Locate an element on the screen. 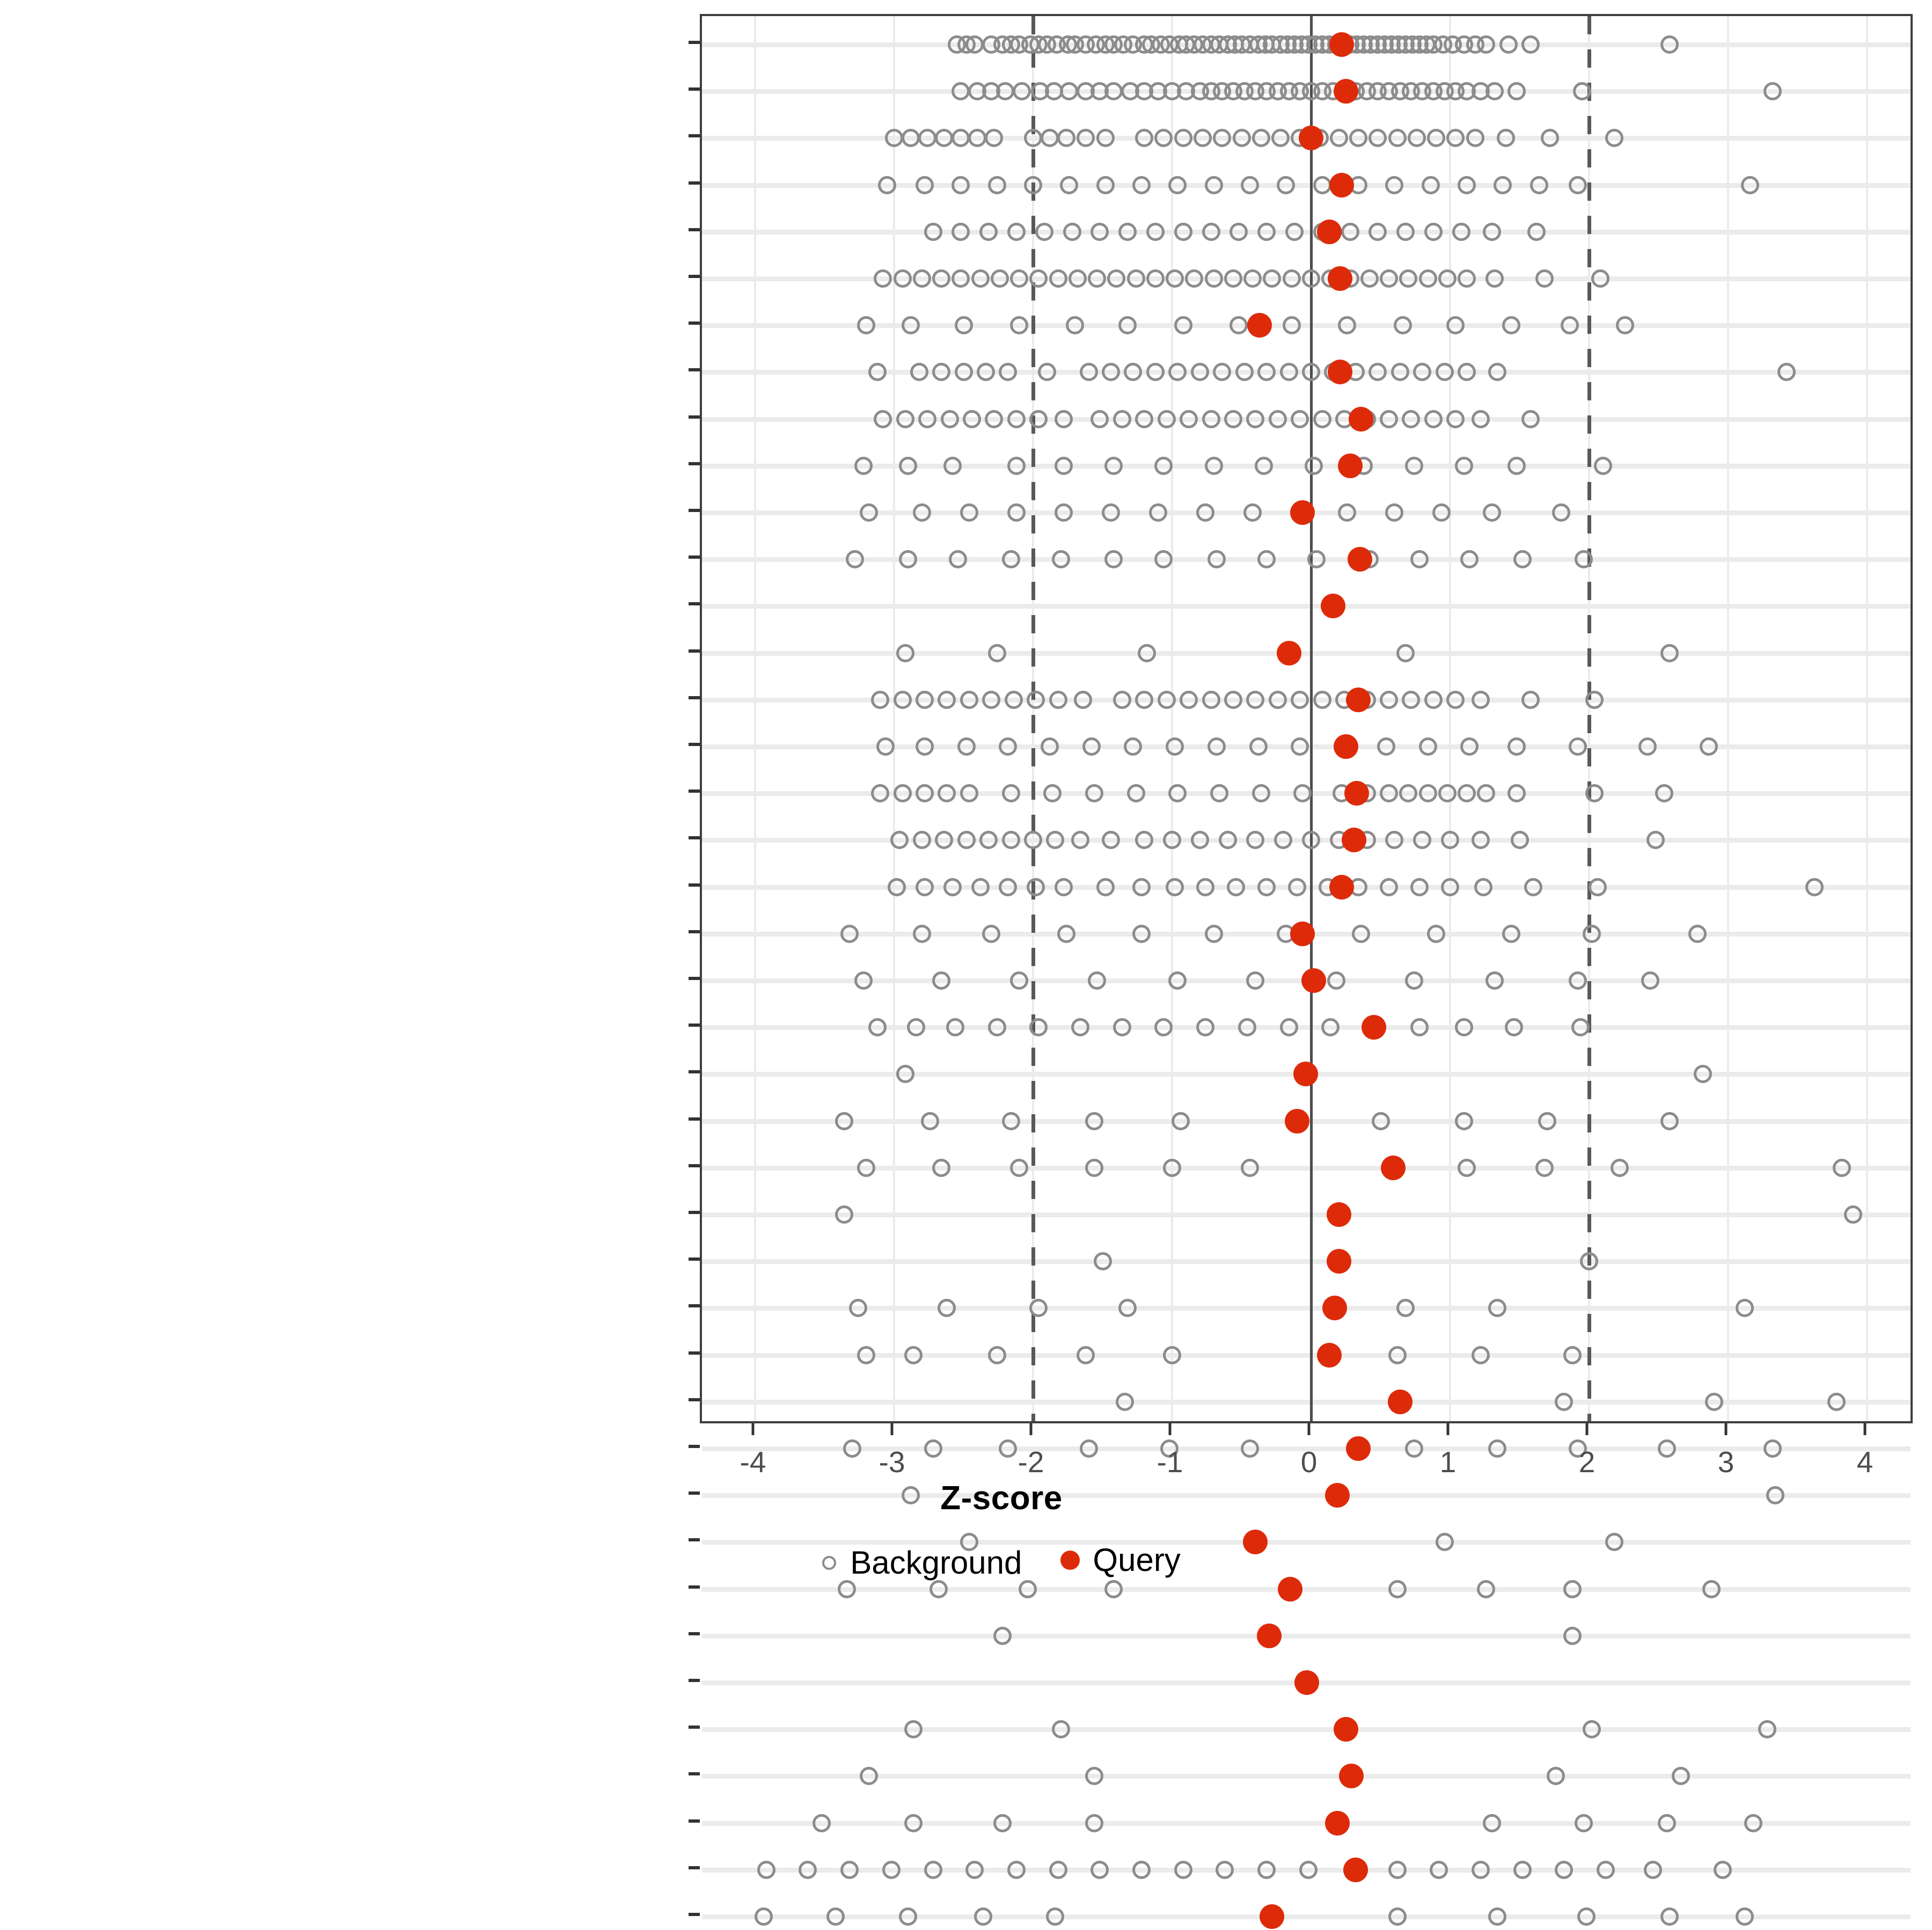  legend-item-query: Query is located at coordinates (1120, 1560).